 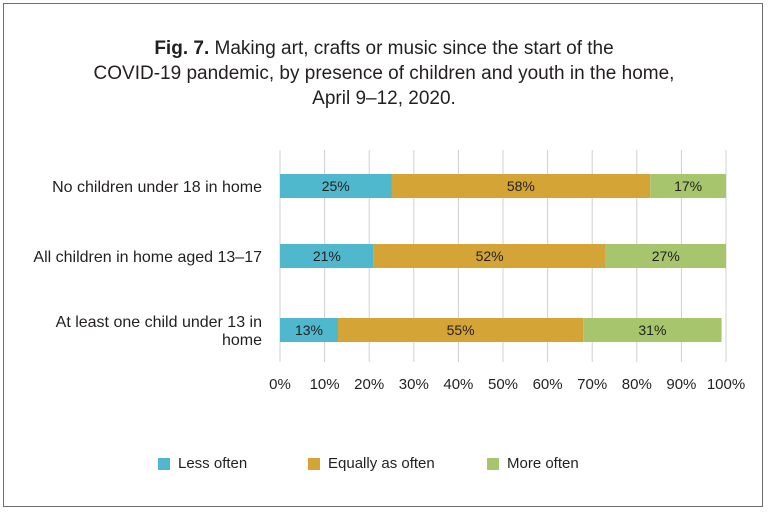 What do you see at coordinates (726, 384) in the screenshot?
I see `x-tick-label: 100%` at bounding box center [726, 384].